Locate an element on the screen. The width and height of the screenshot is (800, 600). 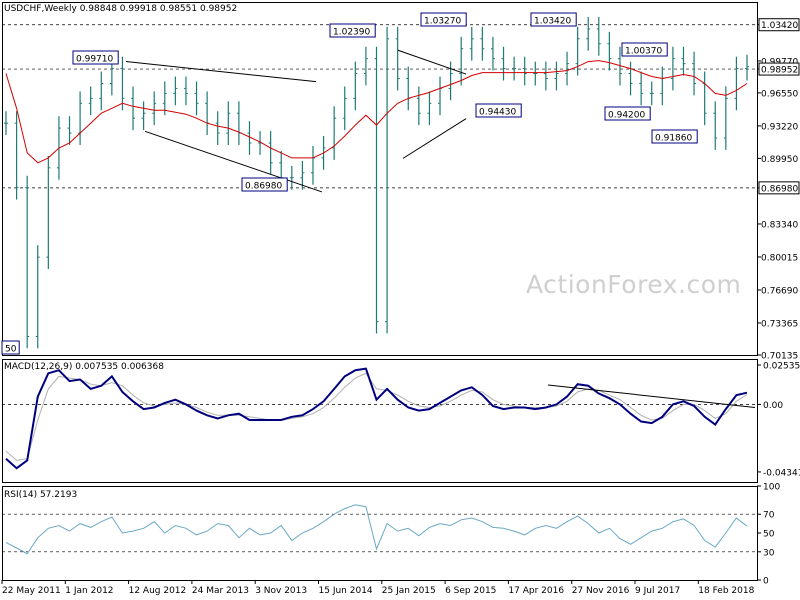
price-tick-label-6: 0.86980 is located at coordinates (779, 189).